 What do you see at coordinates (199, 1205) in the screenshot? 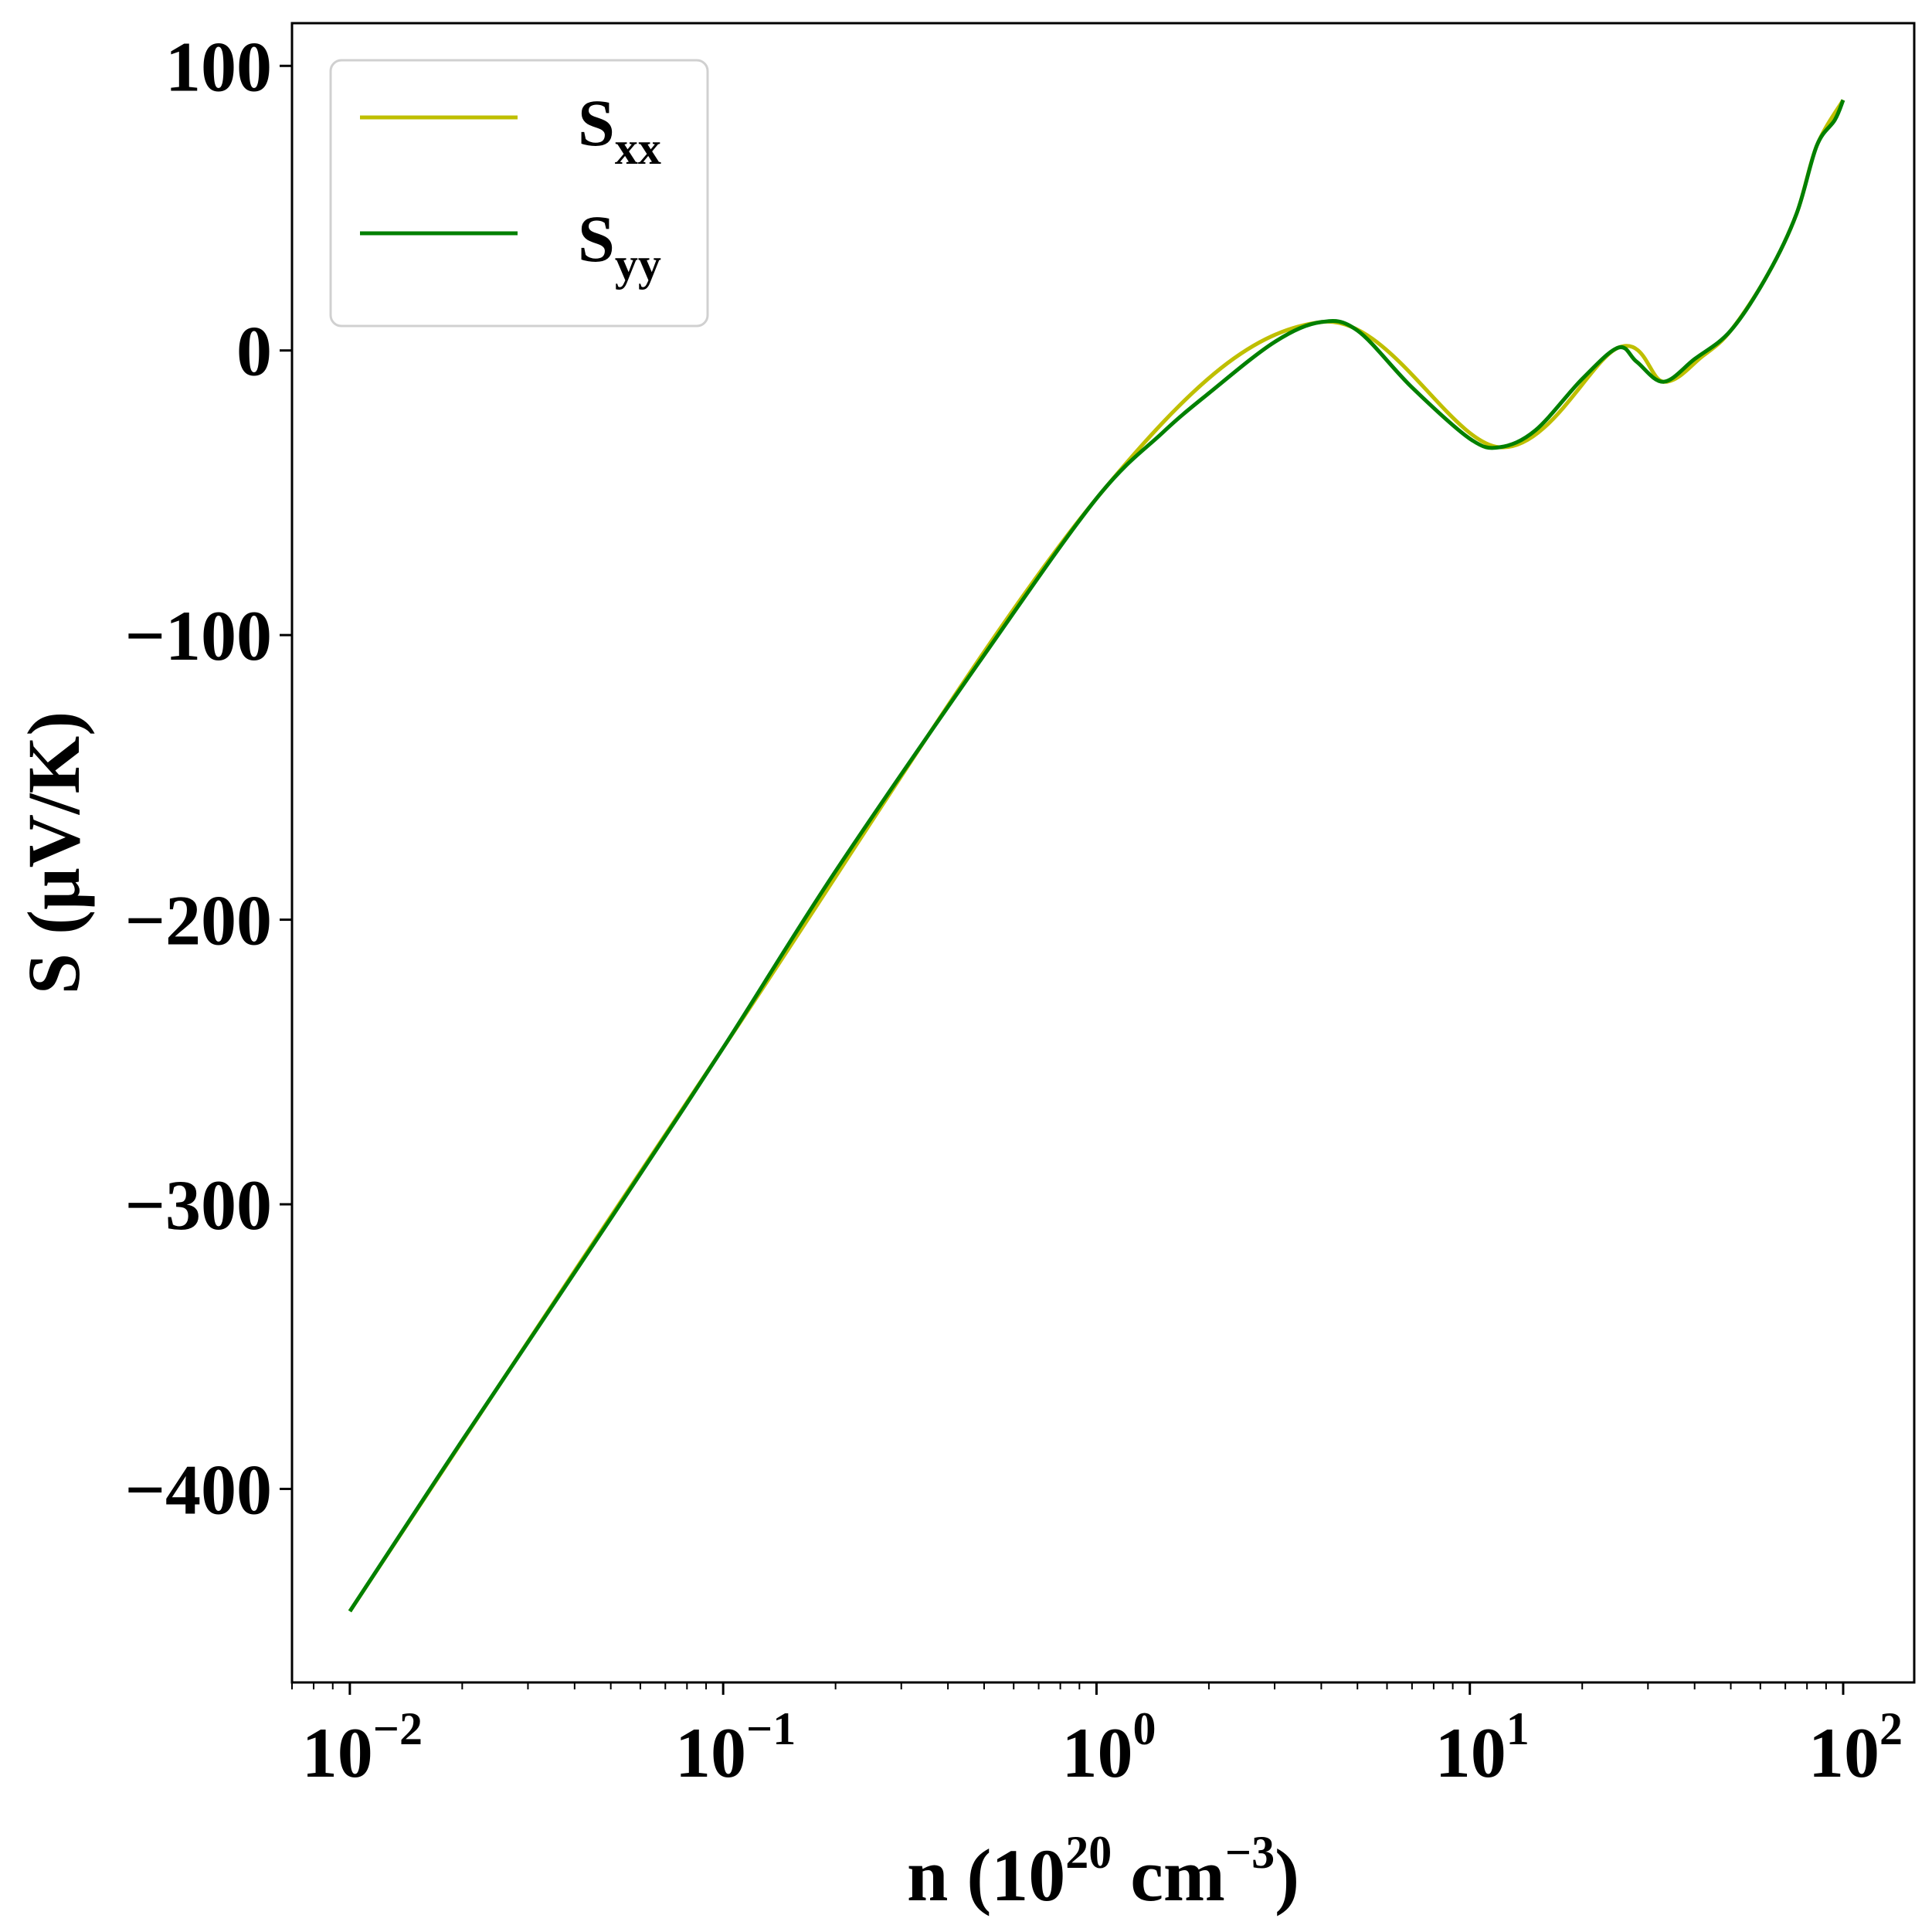
I see `y-tick-label: −300` at bounding box center [199, 1205].